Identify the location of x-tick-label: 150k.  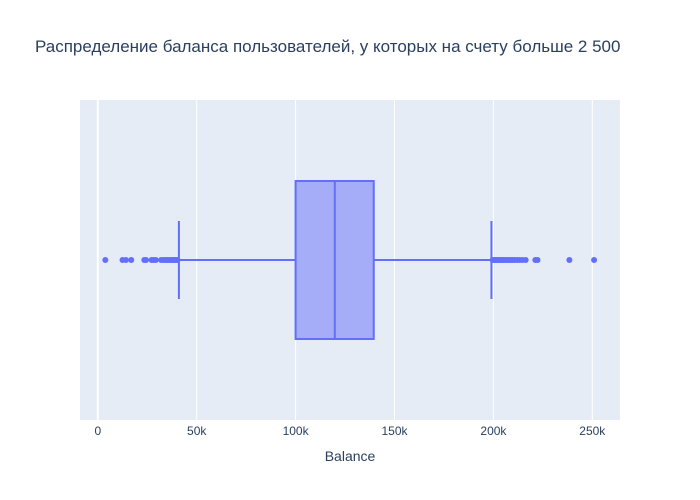
(394, 431).